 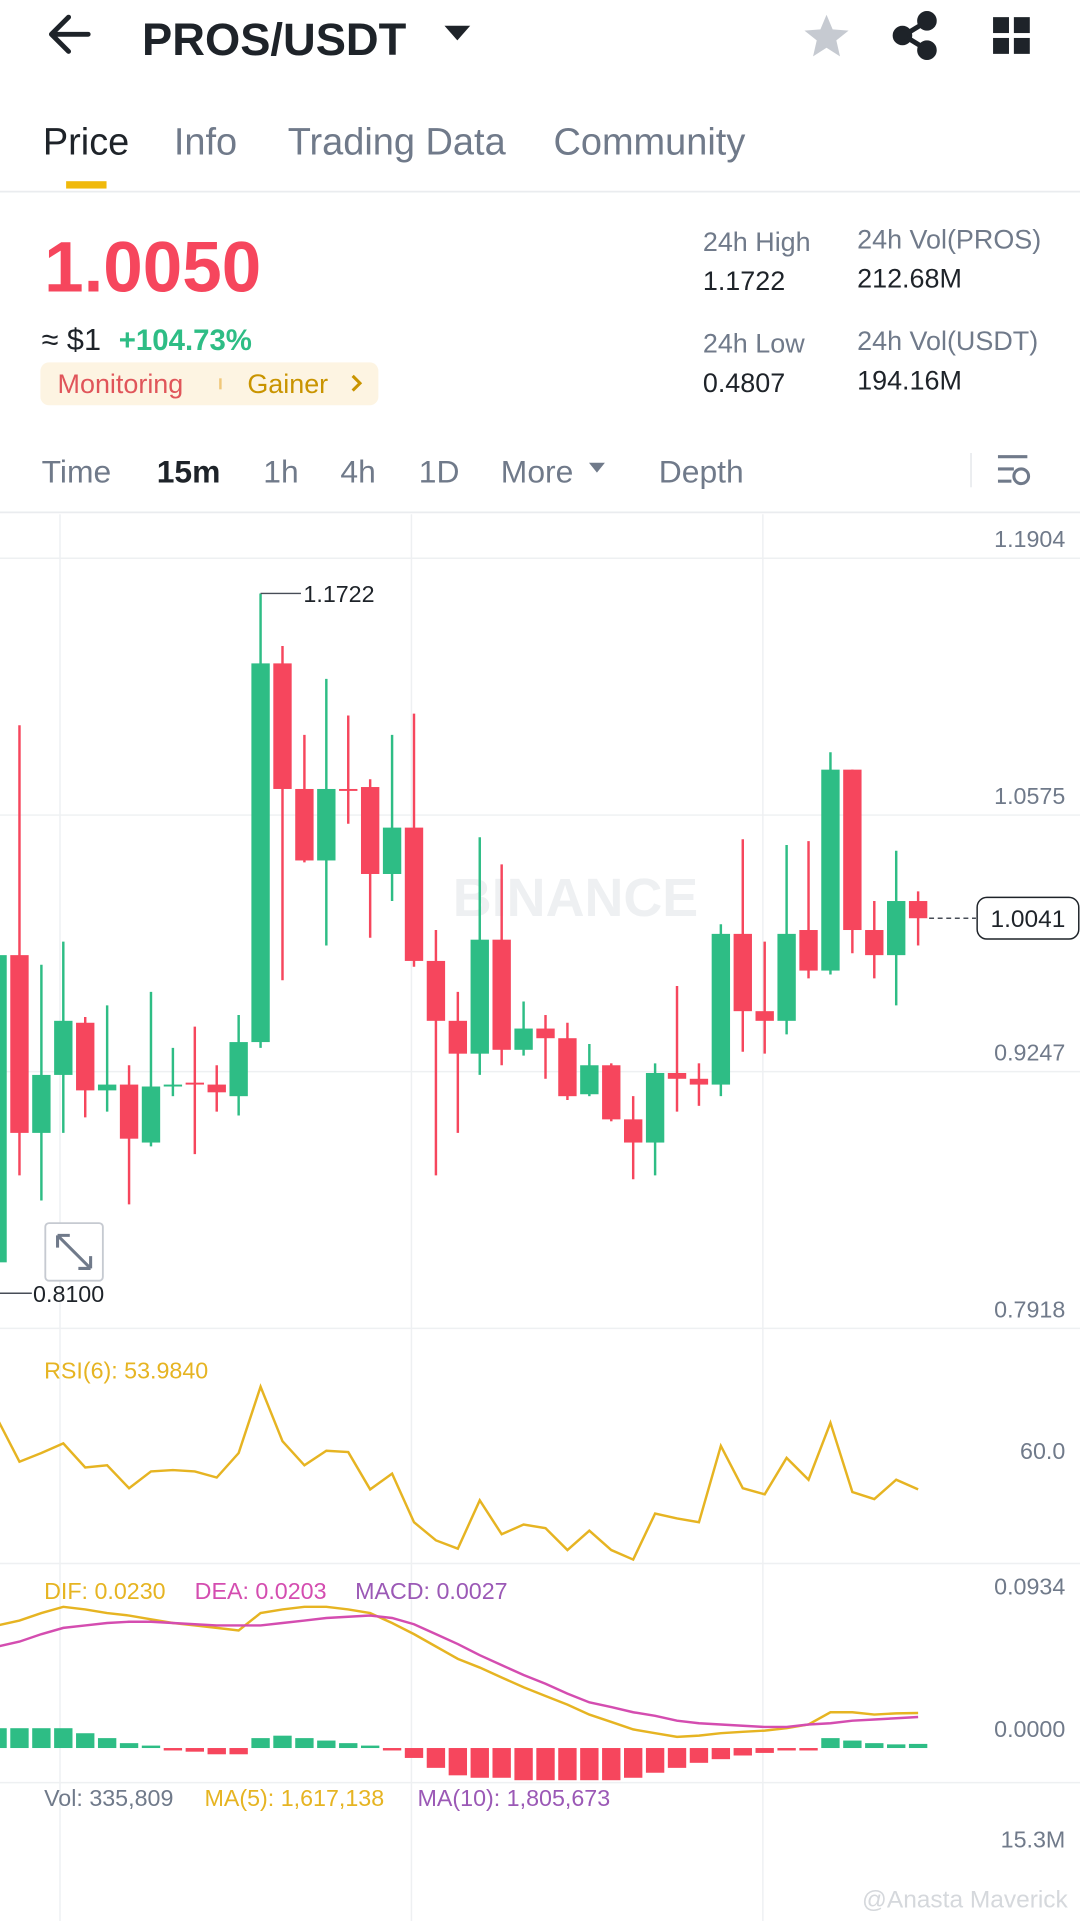 I want to click on usd-price: ≈ $1, so click(x=71, y=340).